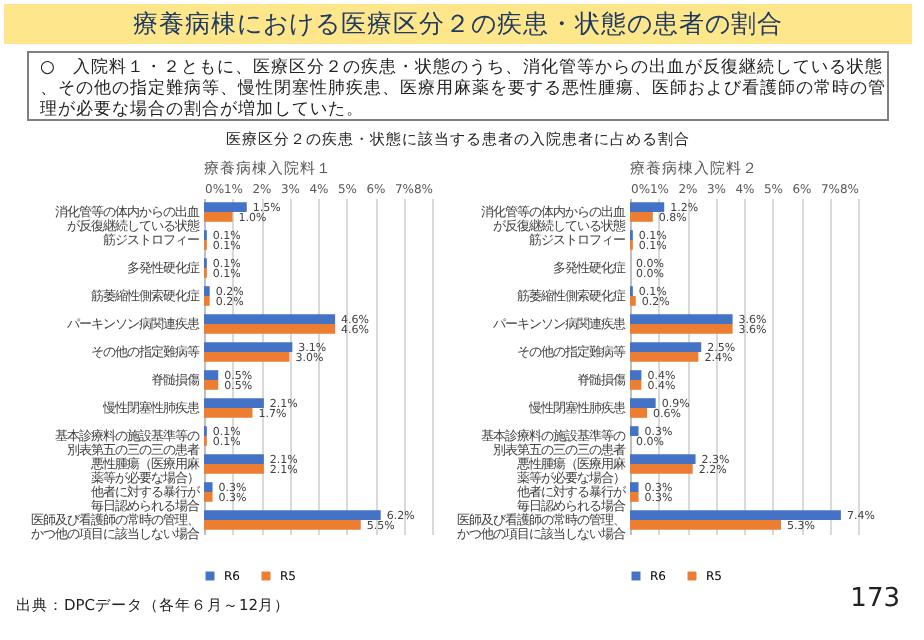 The width and height of the screenshot is (924, 640). I want to click on text: 173, so click(875, 599).